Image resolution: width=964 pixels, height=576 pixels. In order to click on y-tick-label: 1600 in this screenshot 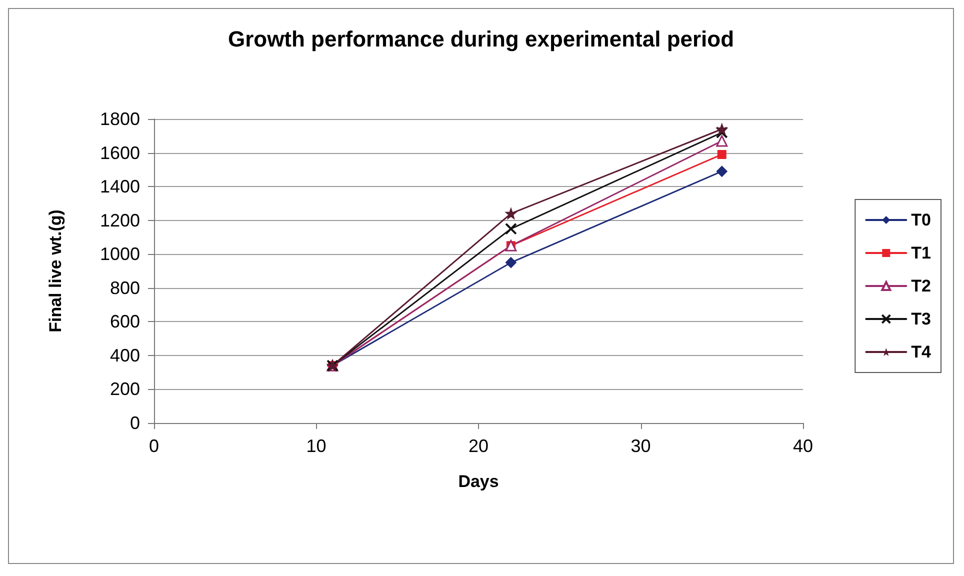, I will do `click(120, 152)`.